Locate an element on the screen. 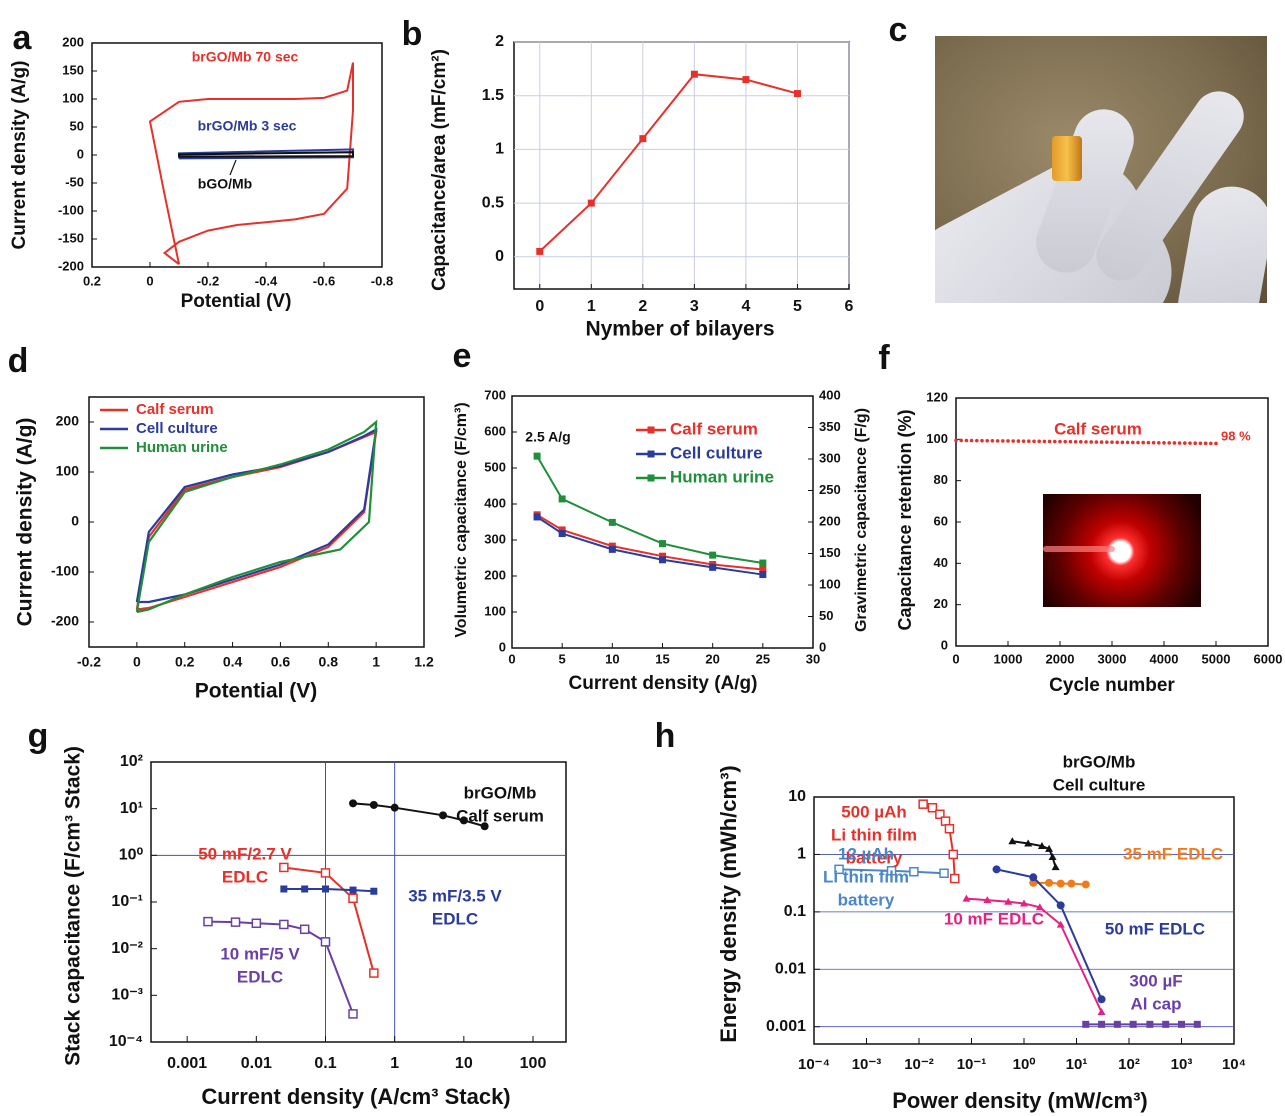 The height and width of the screenshot is (1116, 1285). x-tick-label-a: 0.2 is located at coordinates (92, 280).